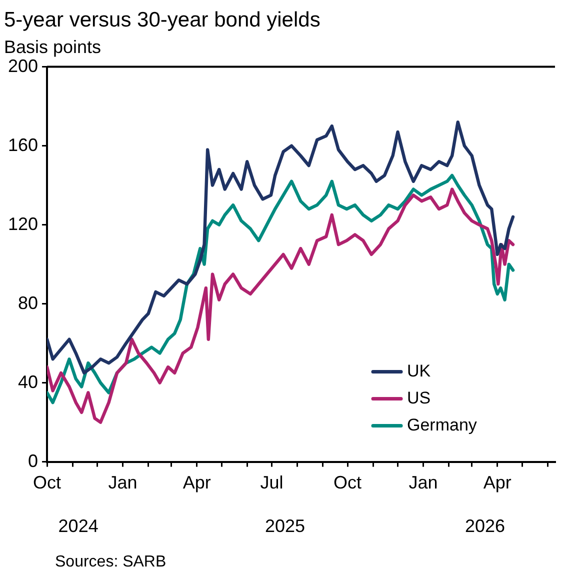 The image size is (565, 572). I want to click on x2-tick-label: 2025, so click(284, 526).